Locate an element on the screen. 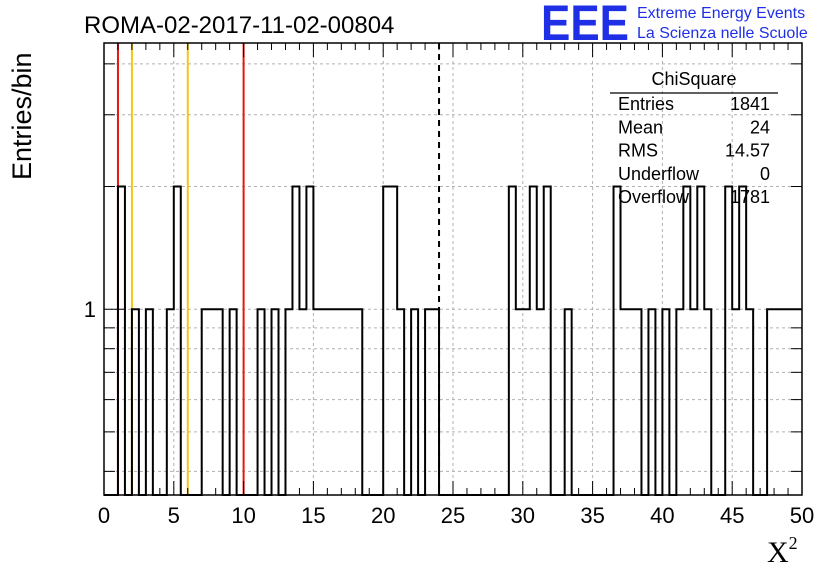 The width and height of the screenshot is (836, 572). x-axis-title-base: X is located at coordinates (778, 552).